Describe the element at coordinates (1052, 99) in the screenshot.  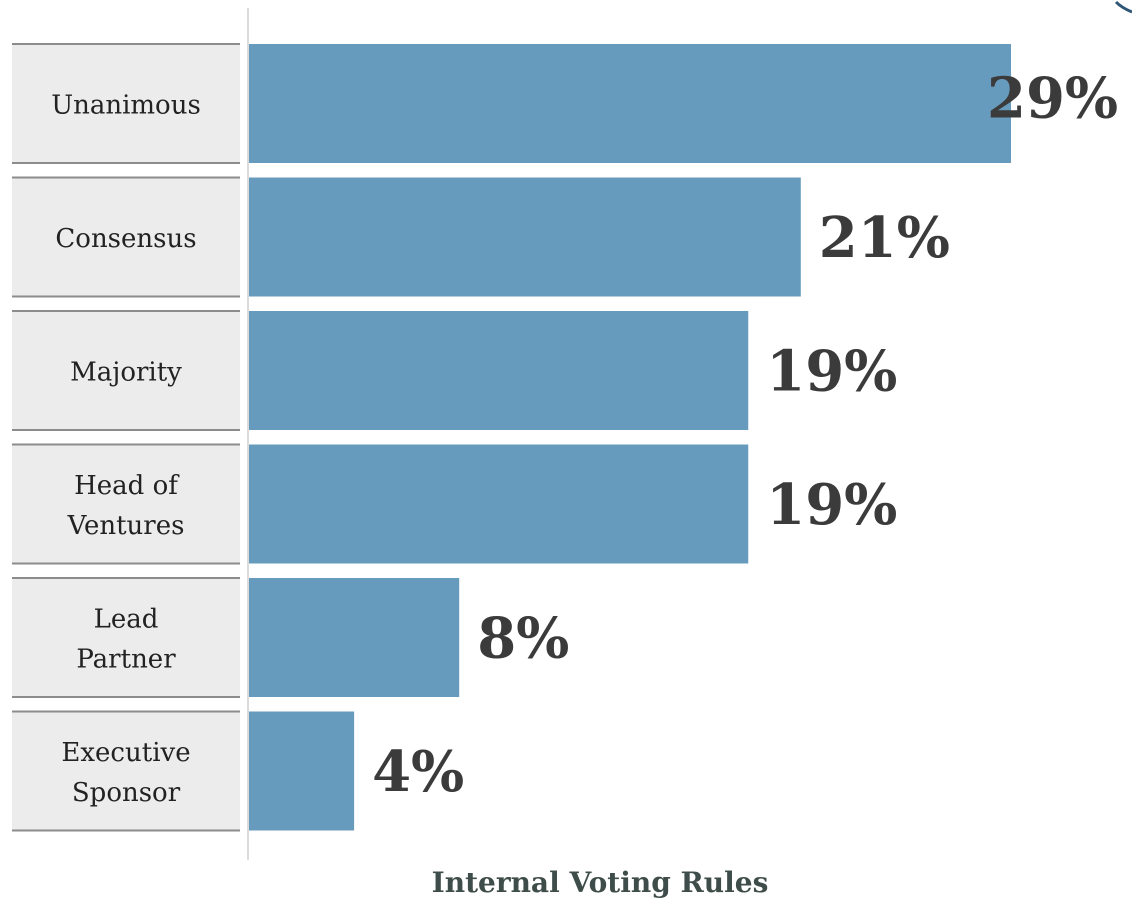
I see `value-label-unanimous: 29%` at that location.